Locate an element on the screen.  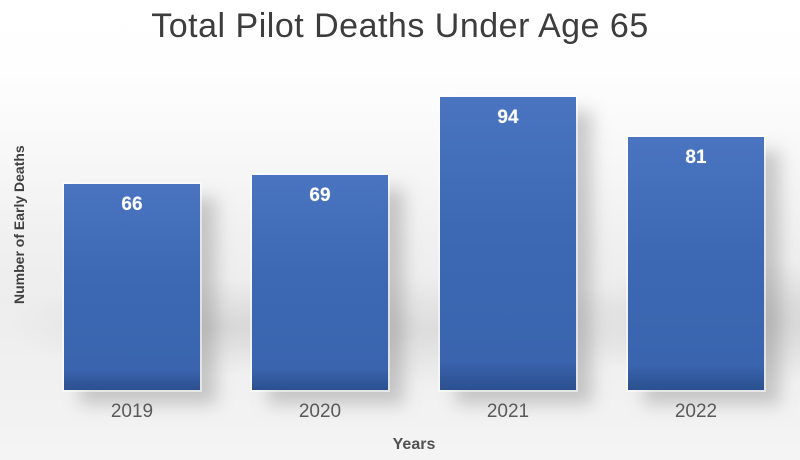
x-tick-label: 2020 is located at coordinates (320, 411).